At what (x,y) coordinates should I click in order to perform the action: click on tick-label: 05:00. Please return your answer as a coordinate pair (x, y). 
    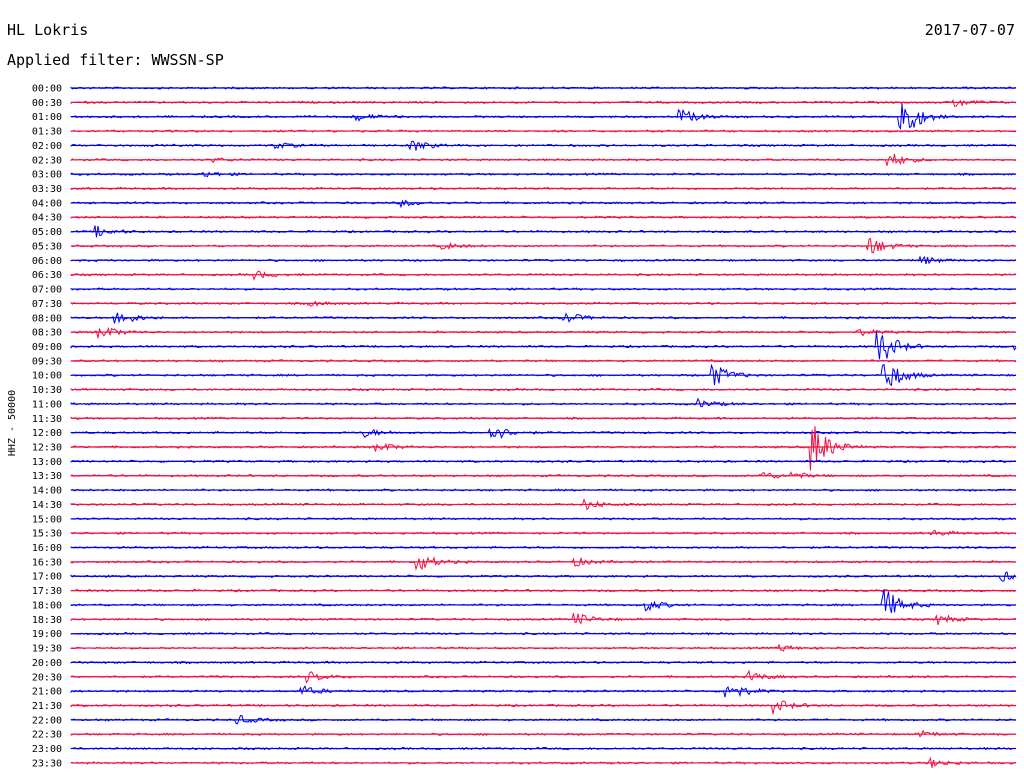
    Looking at the image, I should click on (47, 232).